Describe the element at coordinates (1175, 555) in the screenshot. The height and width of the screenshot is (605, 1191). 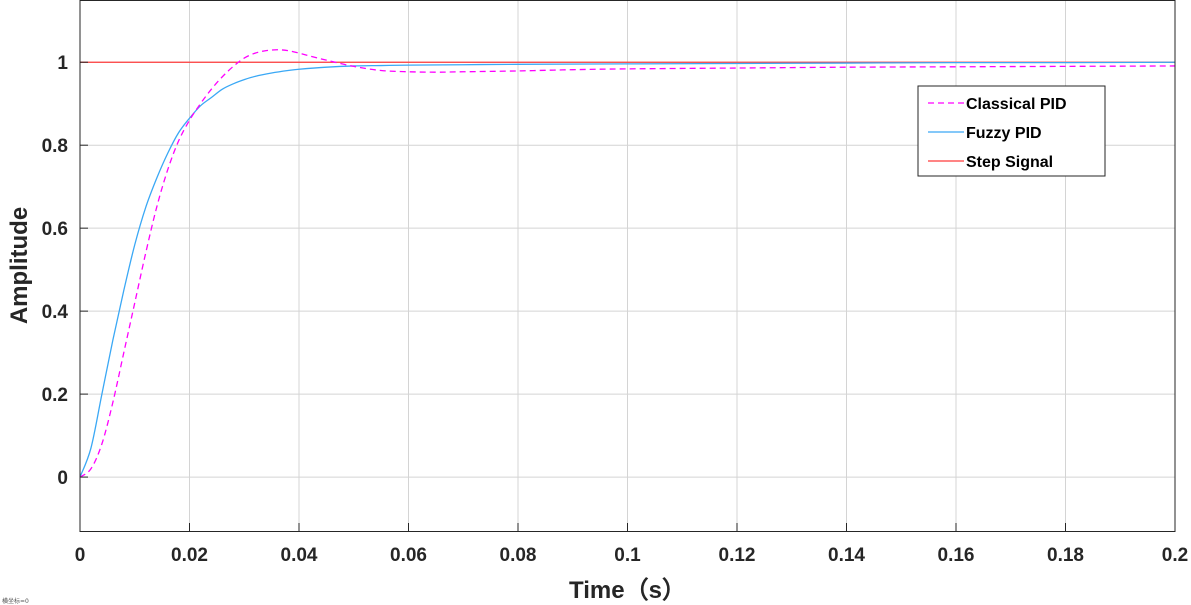
I see `x-tick-label: 0.2` at that location.